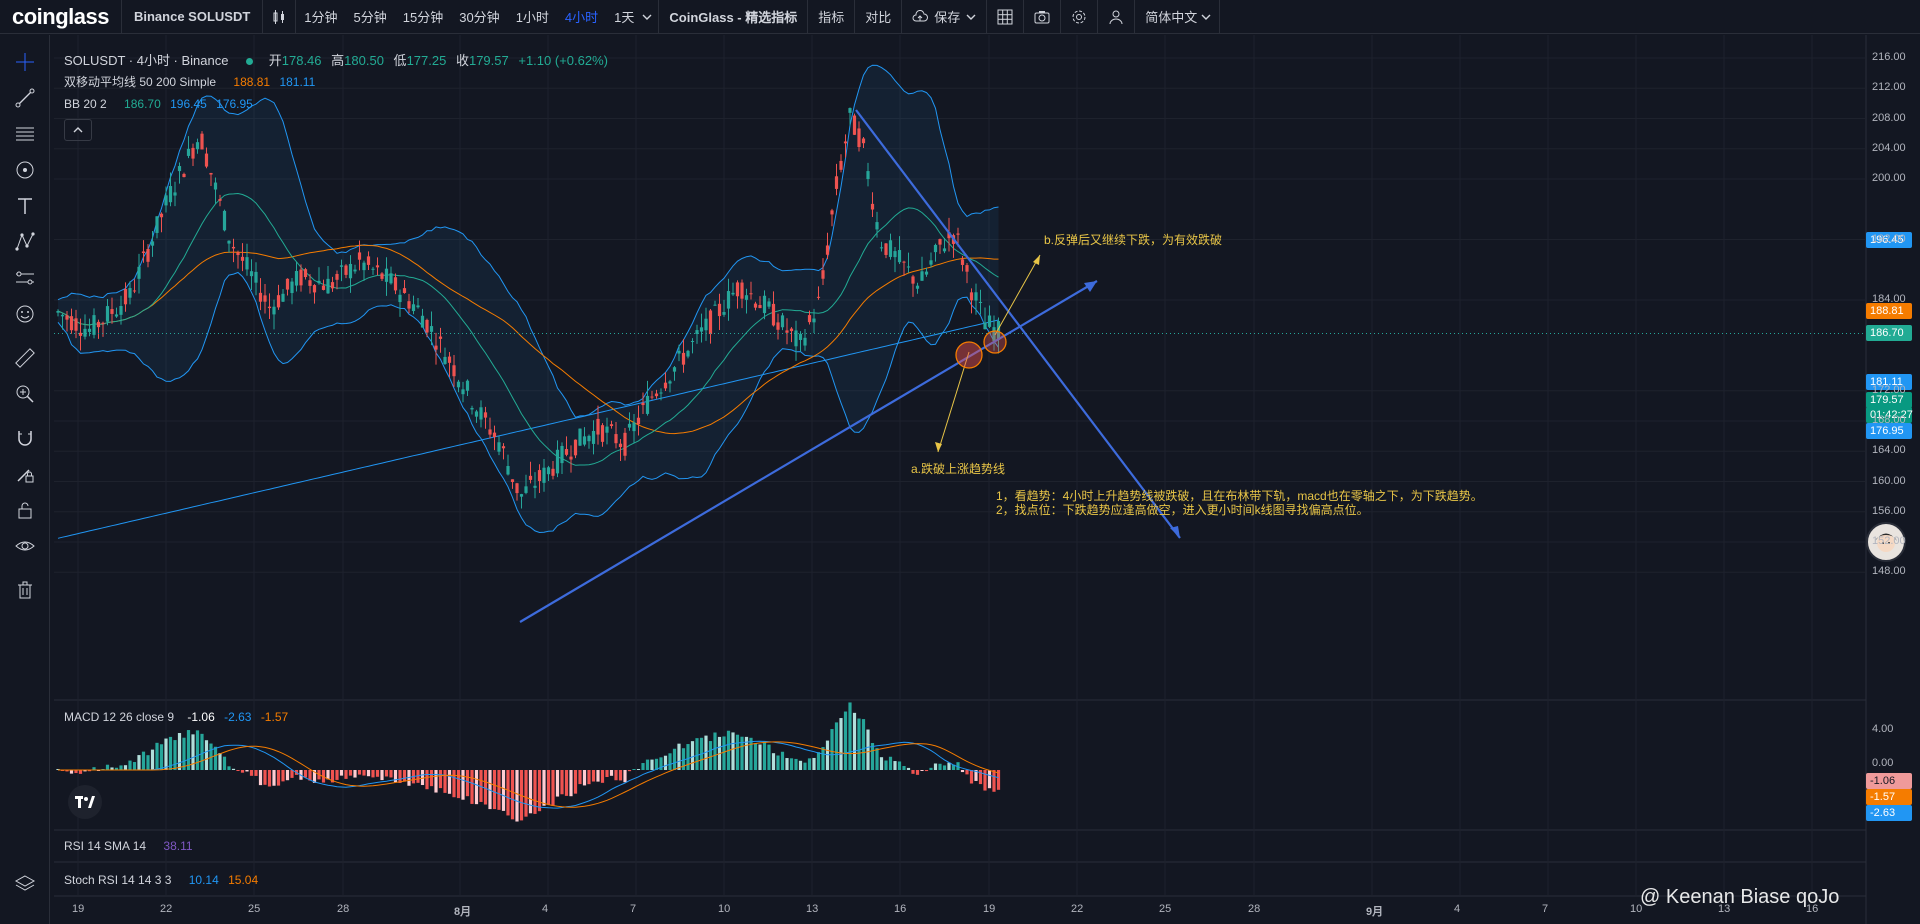 This screenshot has height=924, width=1920. I want to click on cloud-save-icon, so click(917, 17).